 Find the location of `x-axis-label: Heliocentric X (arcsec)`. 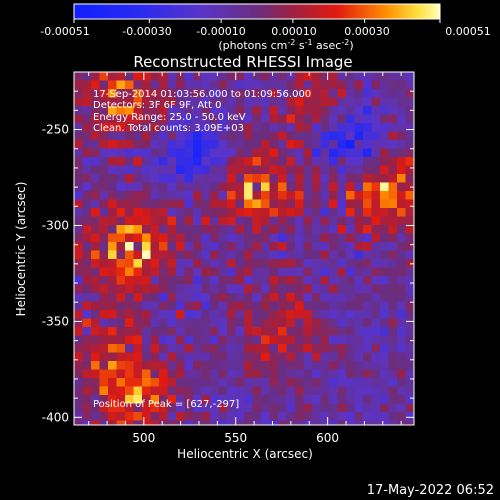

x-axis-label: Heliocentric X (arcsec) is located at coordinates (245, 454).